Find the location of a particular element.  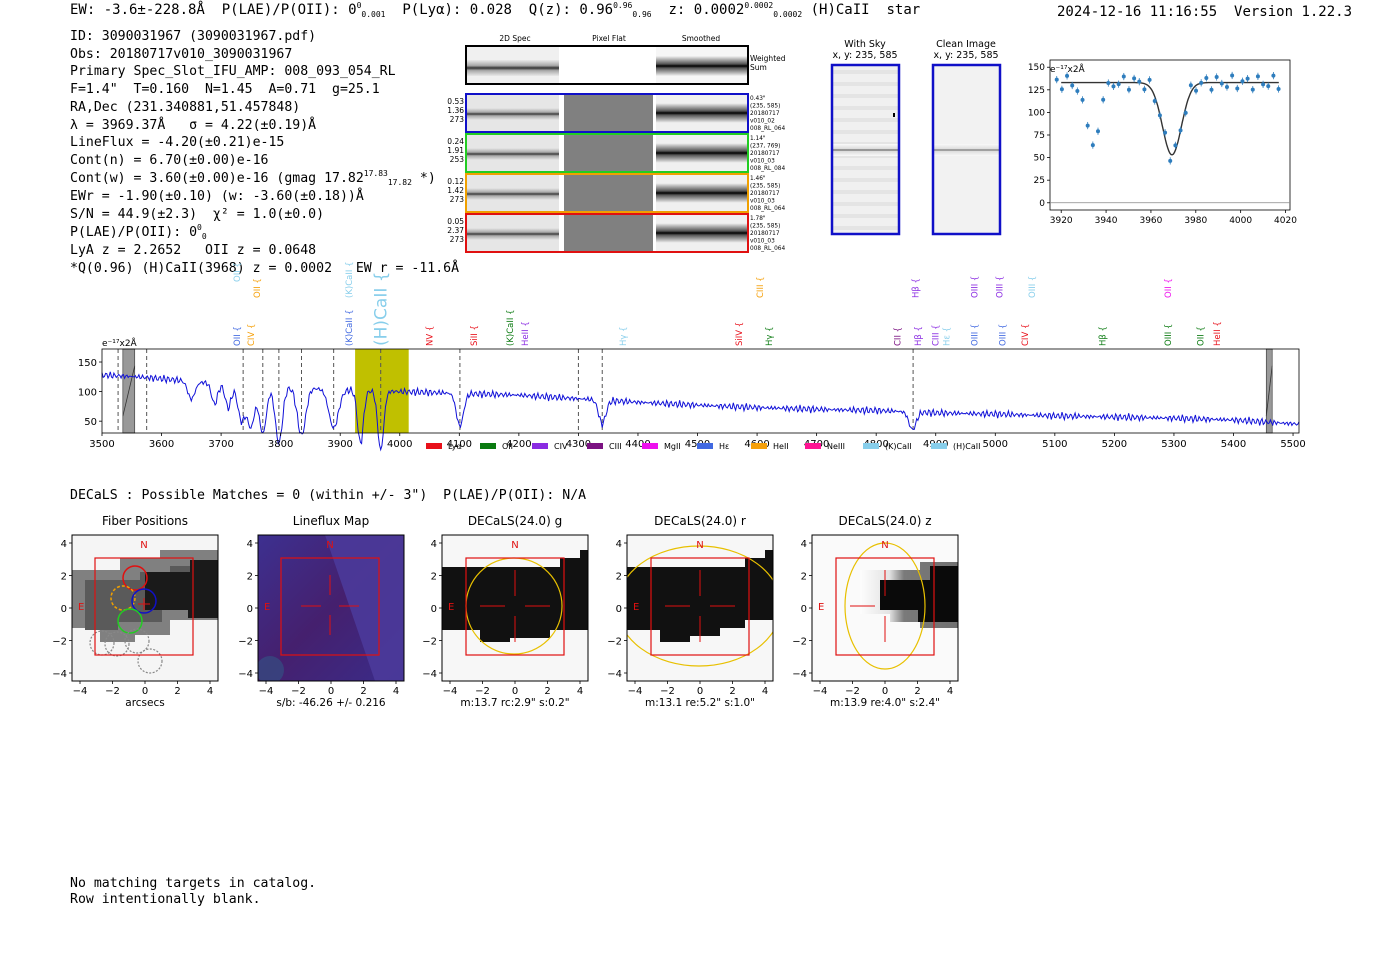

cutout-label-2-0: 1.46" is located at coordinates (758, 179).